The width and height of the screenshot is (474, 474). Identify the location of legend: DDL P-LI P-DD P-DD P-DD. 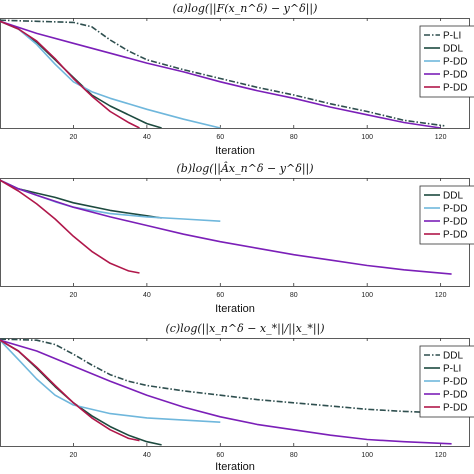
(446, 381).